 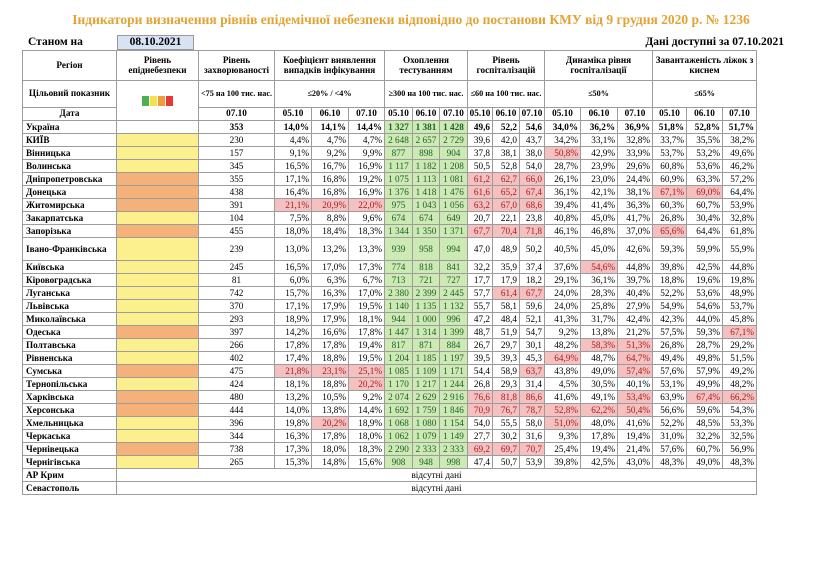 What do you see at coordinates (599, 332) in the screenshot?
I see `hosp-dynamics-cell: 13,8%` at bounding box center [599, 332].